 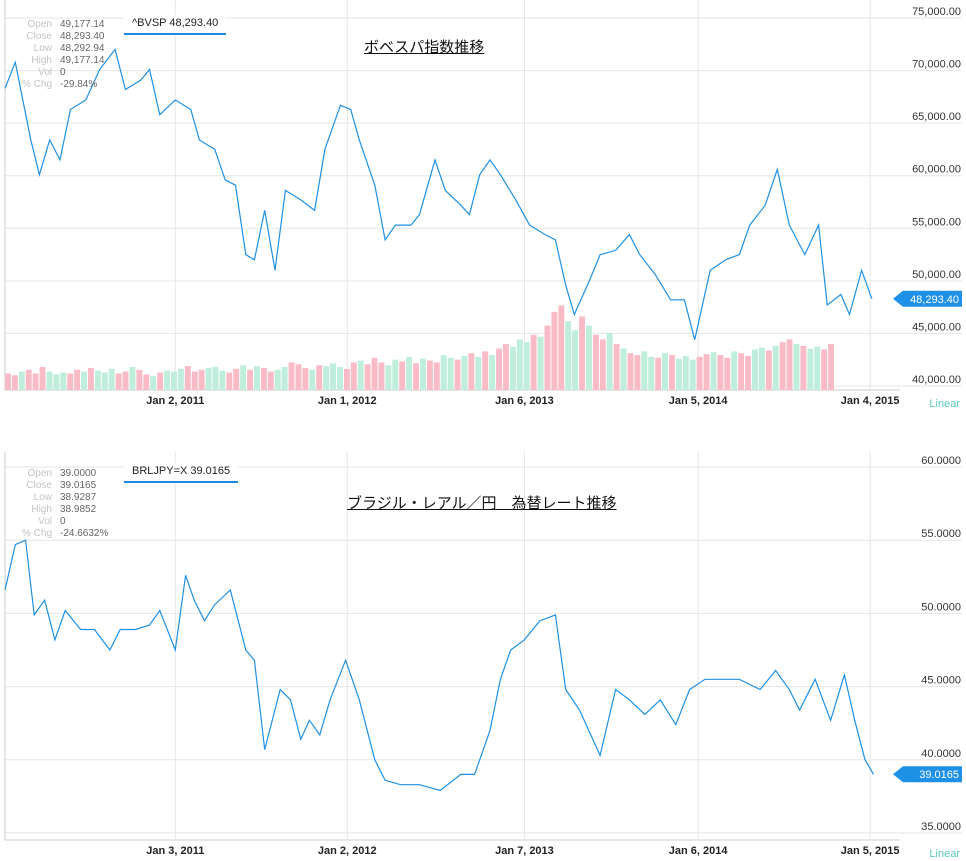 I want to click on x-tick-label: Jan 6, 2013, so click(x=524, y=401).